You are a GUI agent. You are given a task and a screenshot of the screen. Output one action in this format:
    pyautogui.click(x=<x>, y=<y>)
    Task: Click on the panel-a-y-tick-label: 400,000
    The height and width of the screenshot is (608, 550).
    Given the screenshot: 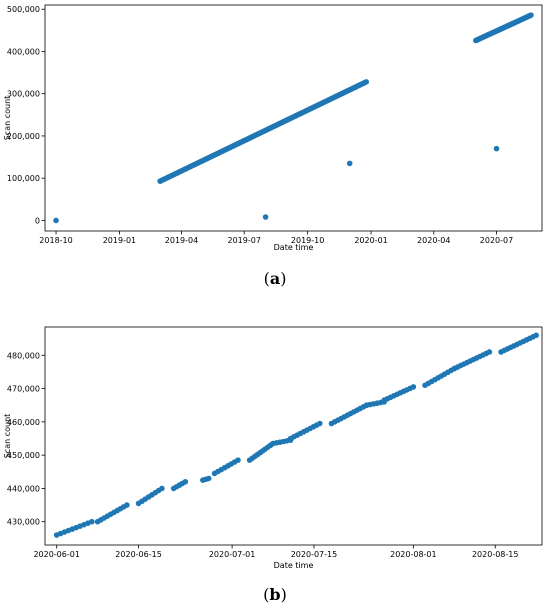 What is the action you would take?
    pyautogui.click(x=23, y=51)
    